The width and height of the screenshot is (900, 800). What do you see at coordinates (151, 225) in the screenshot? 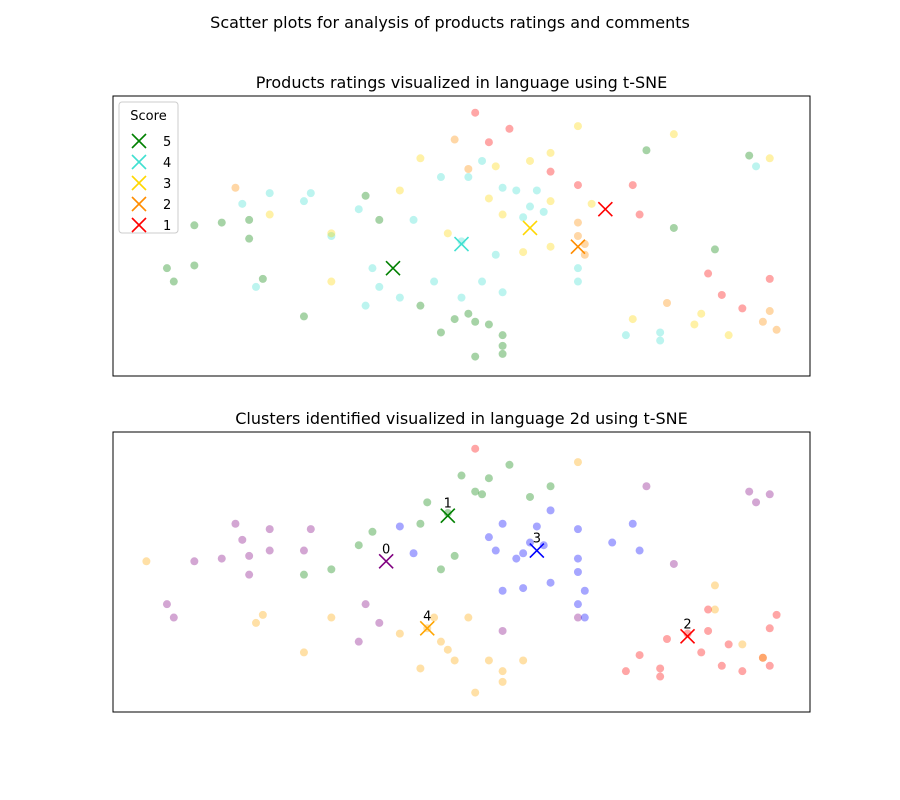
I see `legend-entry: 1` at bounding box center [151, 225].